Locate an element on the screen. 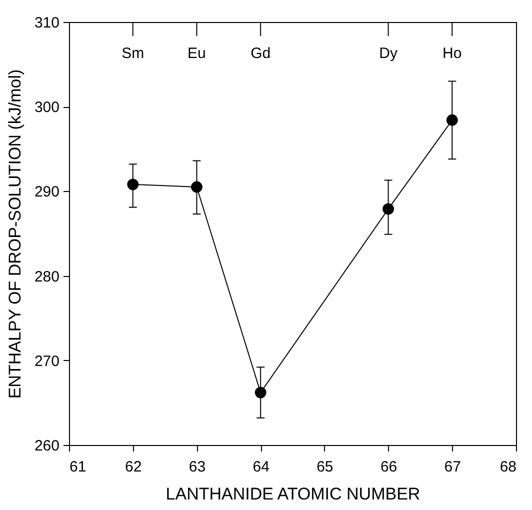 The height and width of the screenshot is (510, 532). annotation: Eu is located at coordinates (197, 53).